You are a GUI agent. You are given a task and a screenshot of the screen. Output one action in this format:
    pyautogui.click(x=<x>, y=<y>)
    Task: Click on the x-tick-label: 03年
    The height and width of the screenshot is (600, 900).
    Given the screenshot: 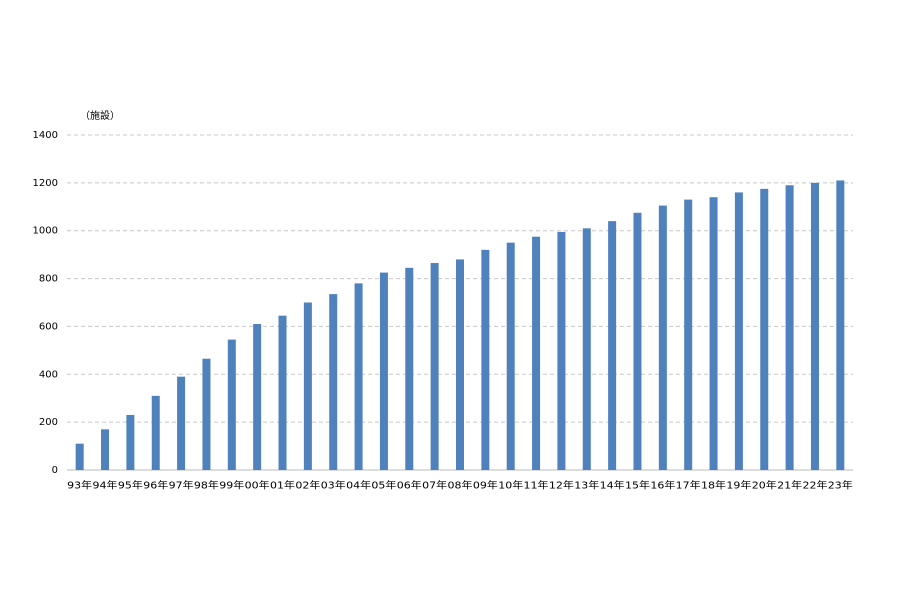 What is the action you would take?
    pyautogui.click(x=334, y=486)
    